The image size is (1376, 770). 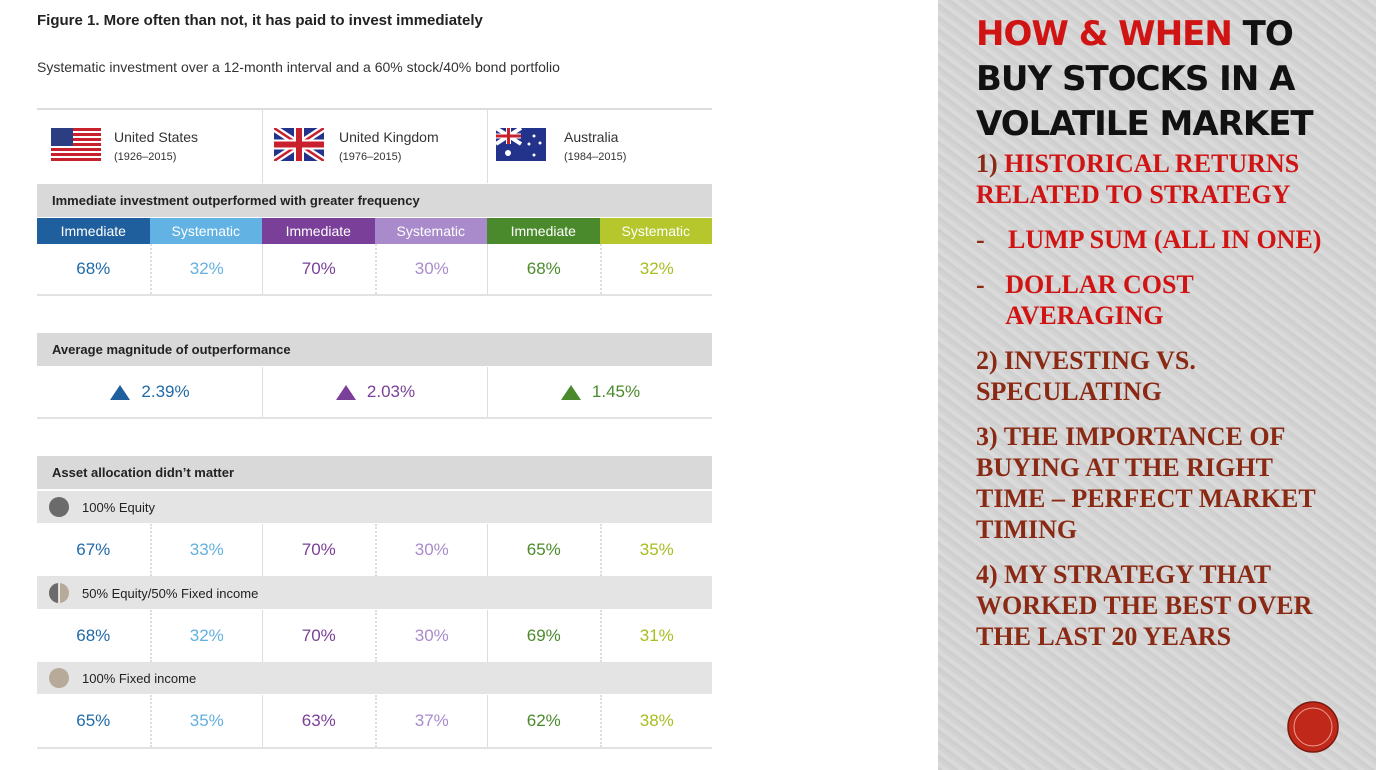 I want to click on section-heading: Asset allocation didn’t matter, so click(x=374, y=472).